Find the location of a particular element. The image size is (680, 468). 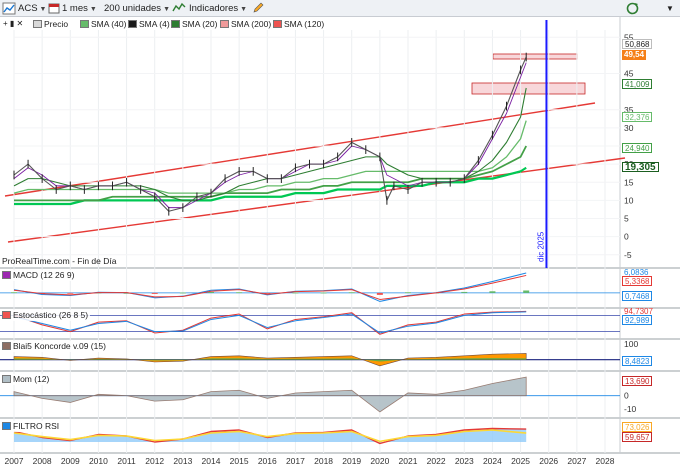

x-tick-label: 2014 is located at coordinates (211, 461).